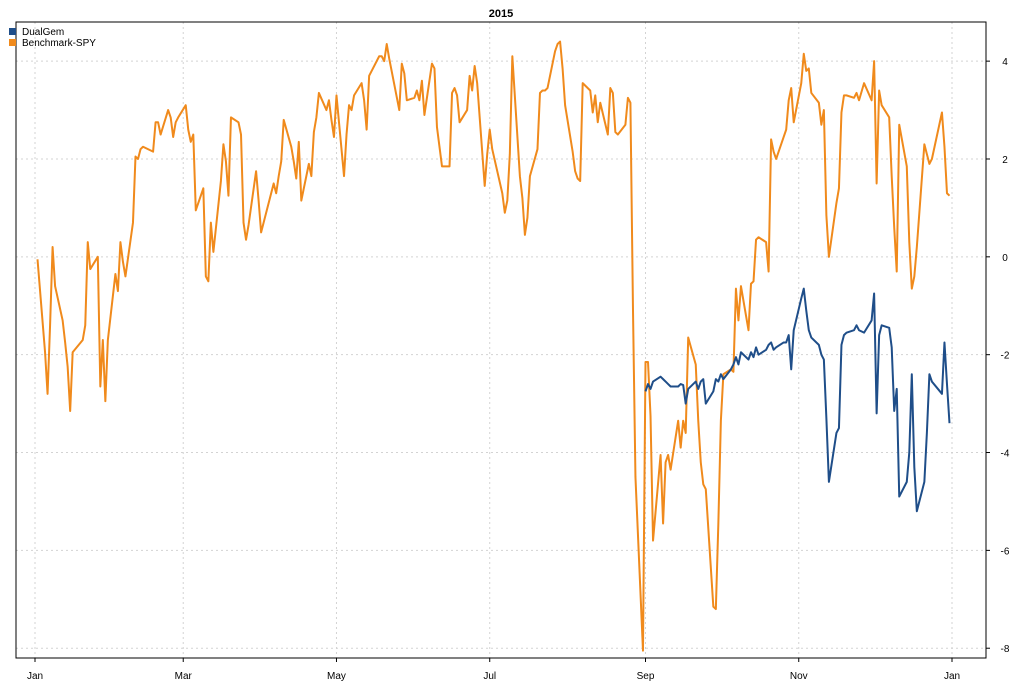 The width and height of the screenshot is (1024, 683). I want to click on x-axis: Jan Mar May Jul Sep Nov Jan, so click(493, 670).